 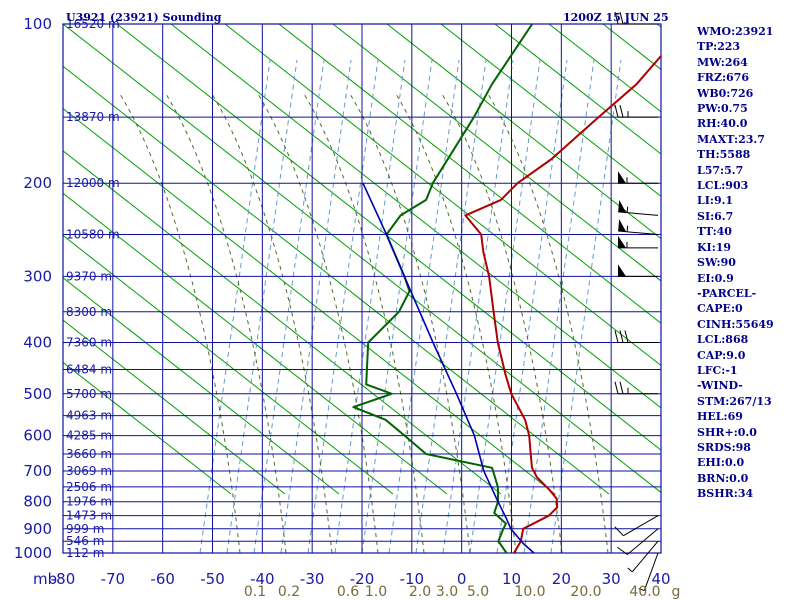 What do you see at coordinates (37, 529) in the screenshot?
I see `pressure-tick-label: 900` at bounding box center [37, 529].